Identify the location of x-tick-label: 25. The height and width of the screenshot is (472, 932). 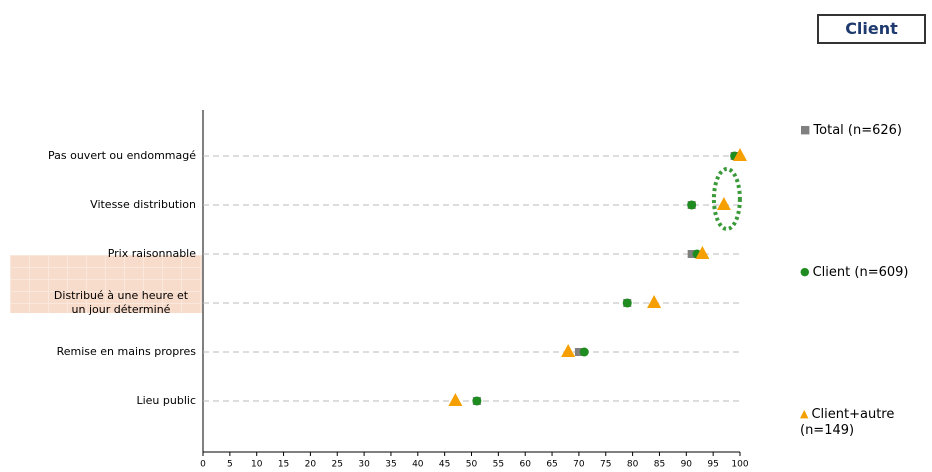
(337, 465).